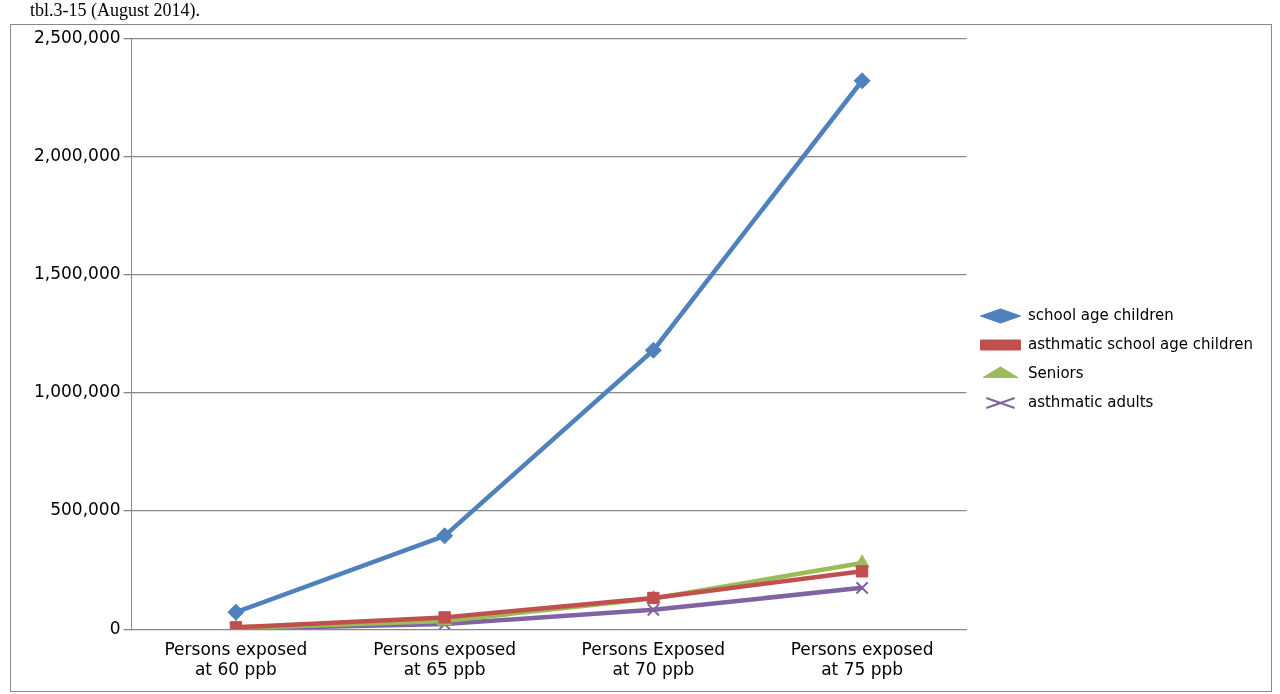 Image resolution: width=1280 pixels, height=694 pixels. Describe the element at coordinates (653, 659) in the screenshot. I see `x-tick-label: Persons Exposed at 70 ppb` at that location.